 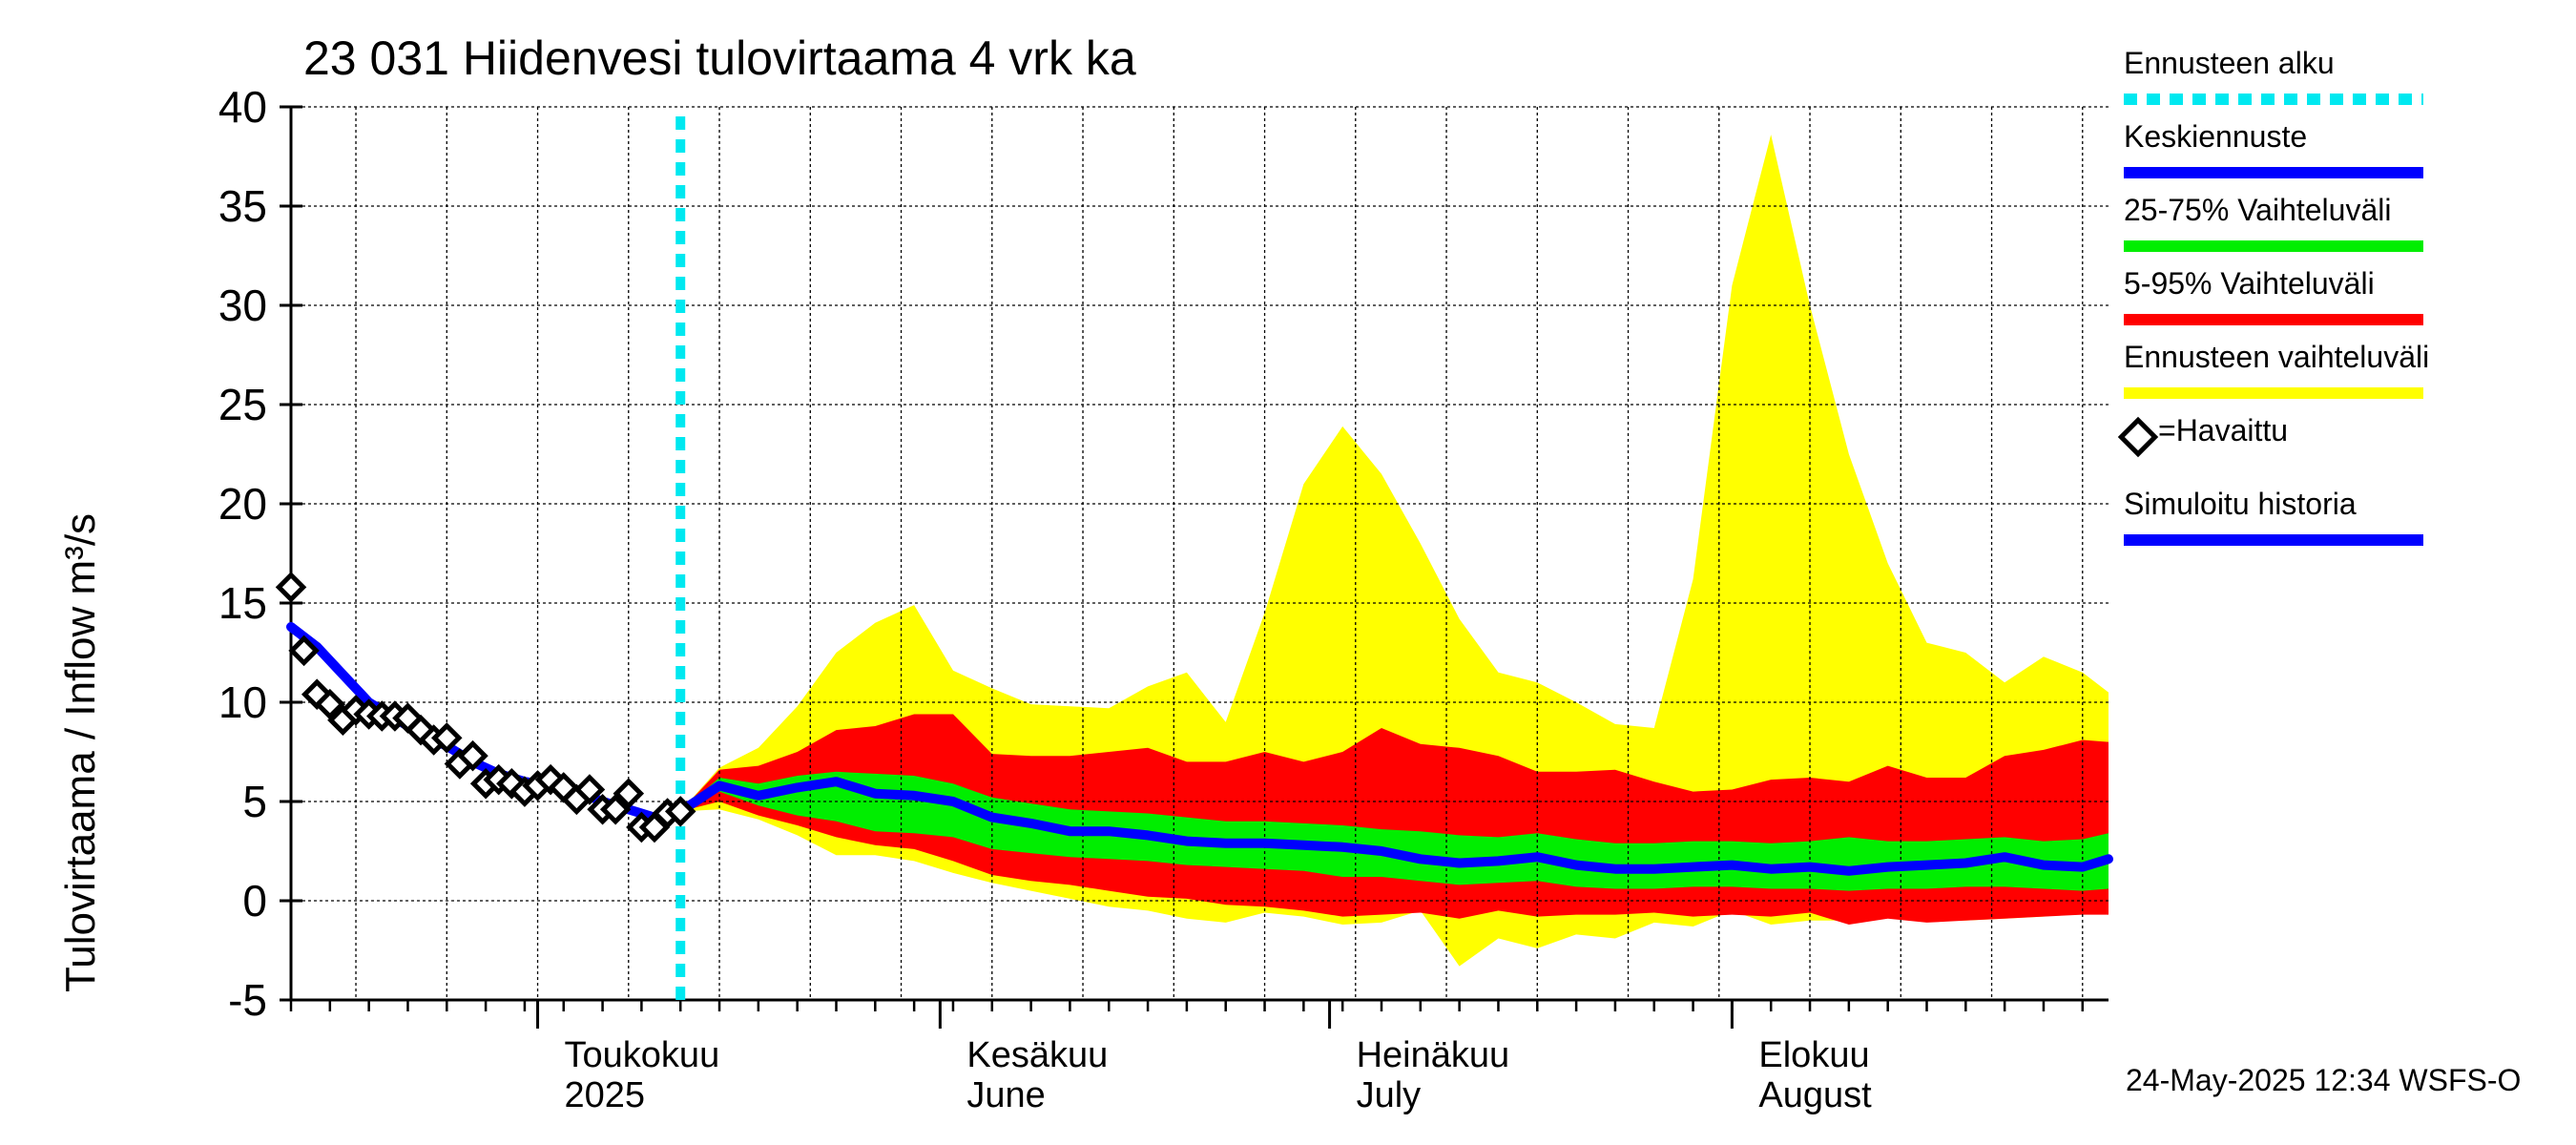 I want to click on timestamp: 24-May-2025 12:34 WSFS-O, so click(x=2324, y=1080).